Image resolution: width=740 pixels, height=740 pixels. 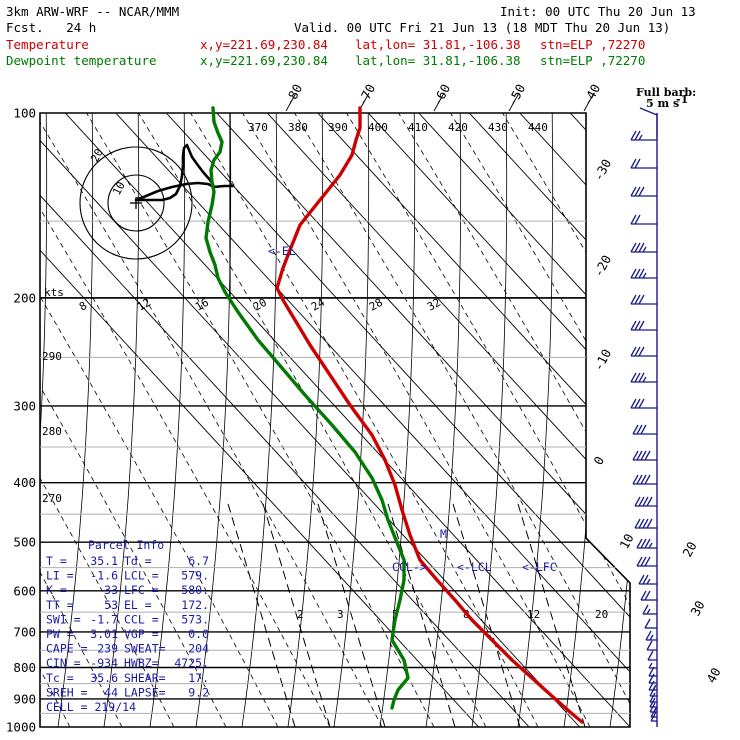 I want to click on hodograph-inset: 20 10, so click(x=157, y=201).